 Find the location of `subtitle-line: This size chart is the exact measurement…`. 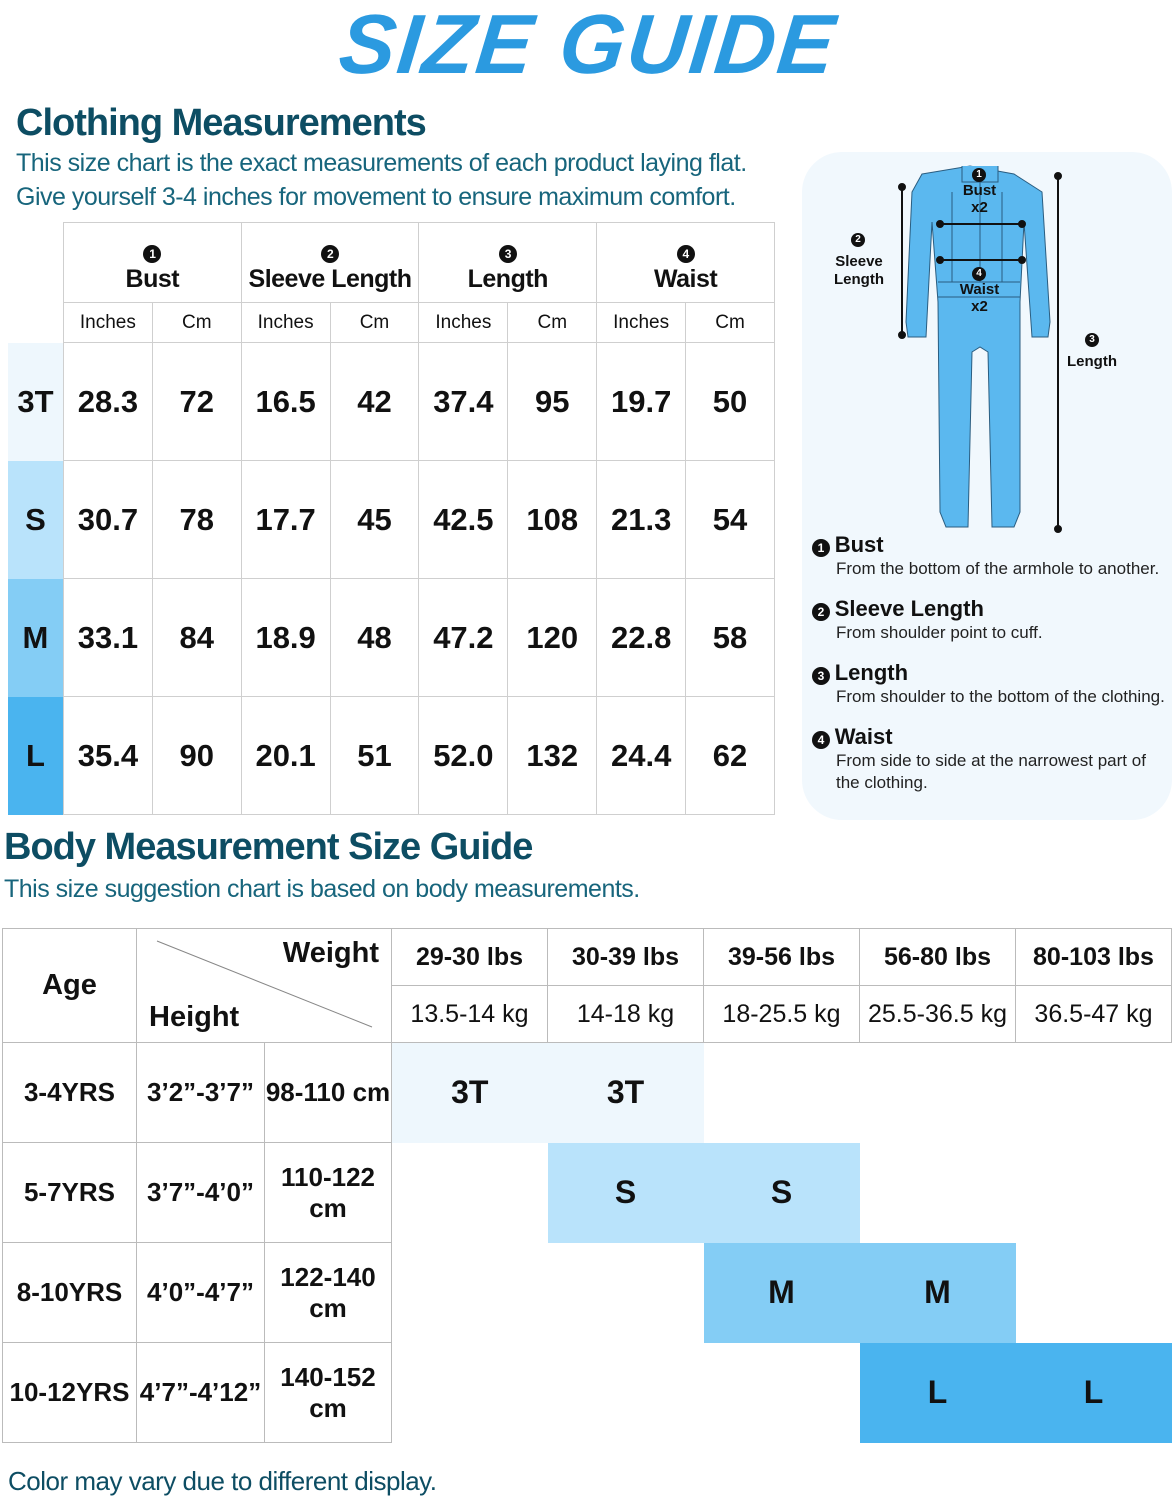

subtitle-line: This size chart is the exact measurement… is located at coordinates (381, 163).